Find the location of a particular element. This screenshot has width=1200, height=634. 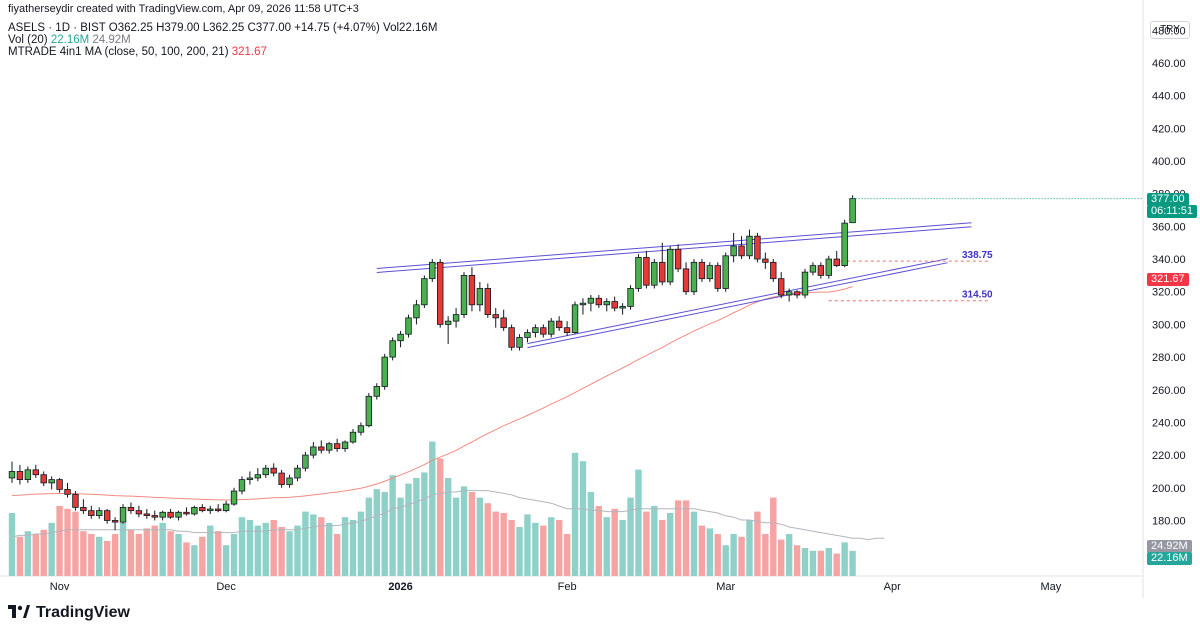

countdown-tag: 06:11:51 is located at coordinates (1172, 211).